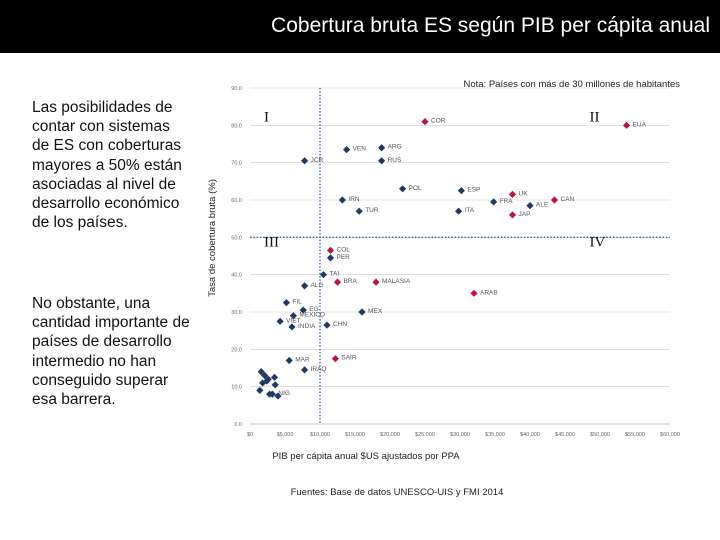  I want to click on x-tick-label: $30,000, so click(460, 435).